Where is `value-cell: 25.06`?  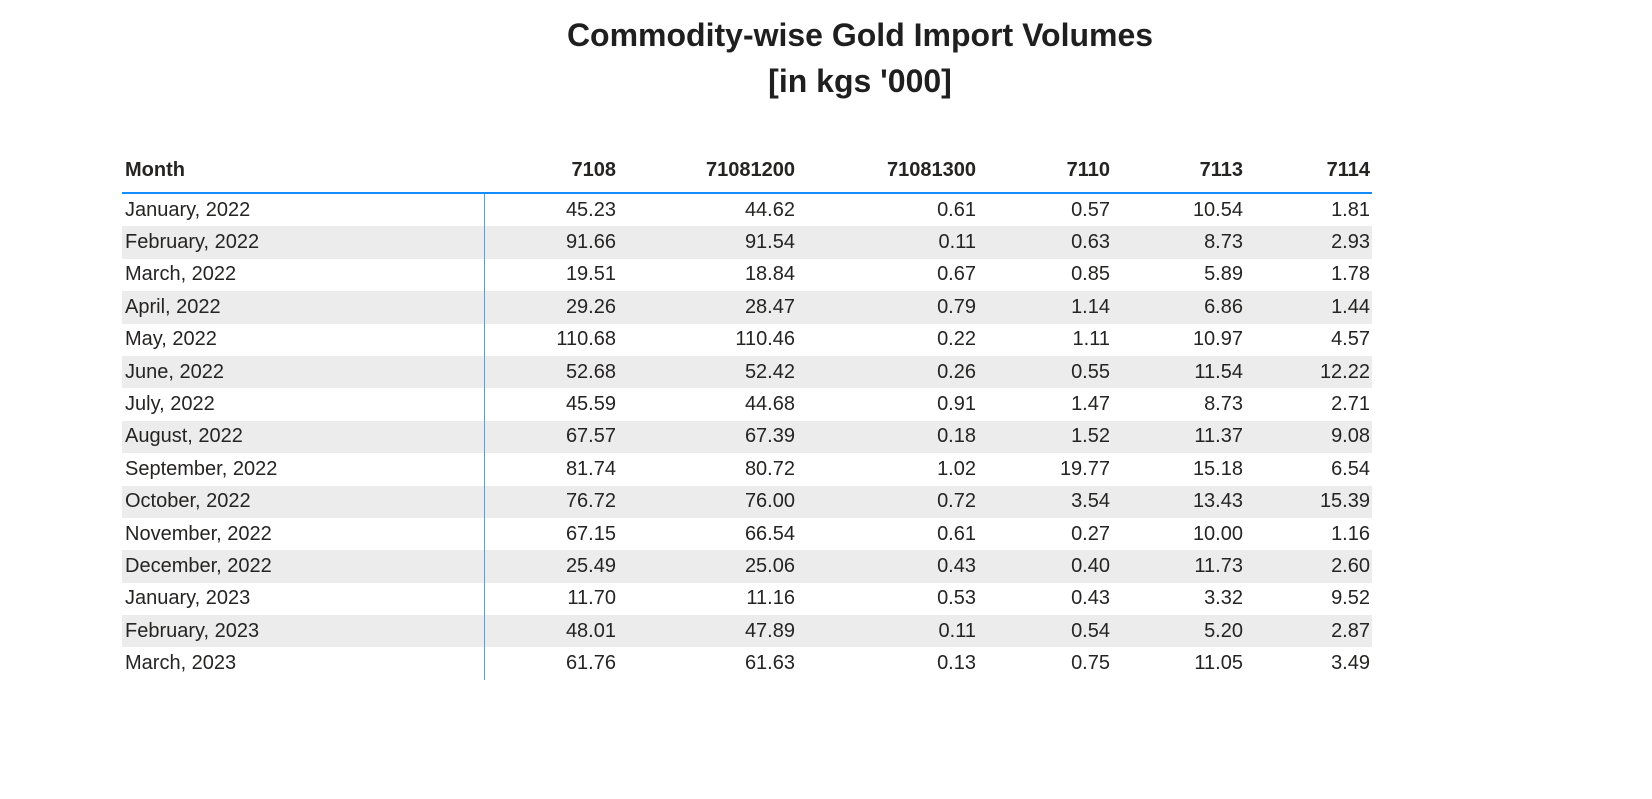 value-cell: 25.06 is located at coordinates (707, 566).